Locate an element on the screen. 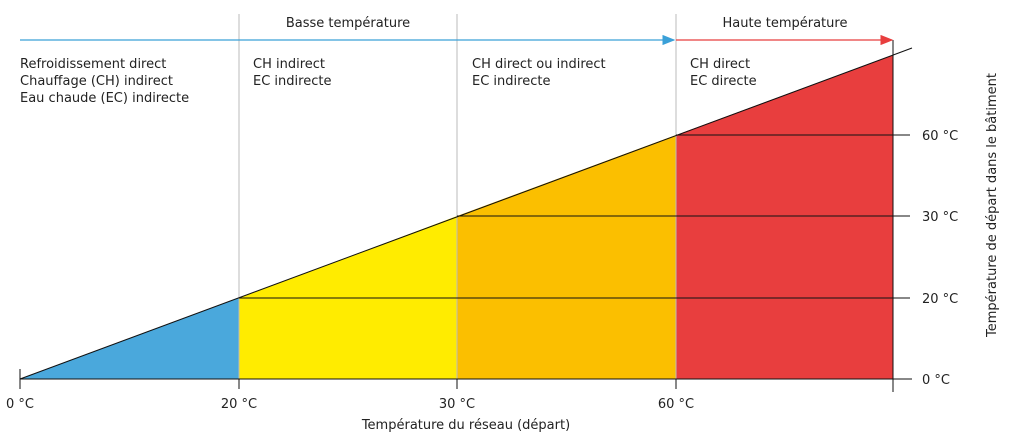 The height and width of the screenshot is (447, 1017). y-tick-label: 30 °C is located at coordinates (940, 217).